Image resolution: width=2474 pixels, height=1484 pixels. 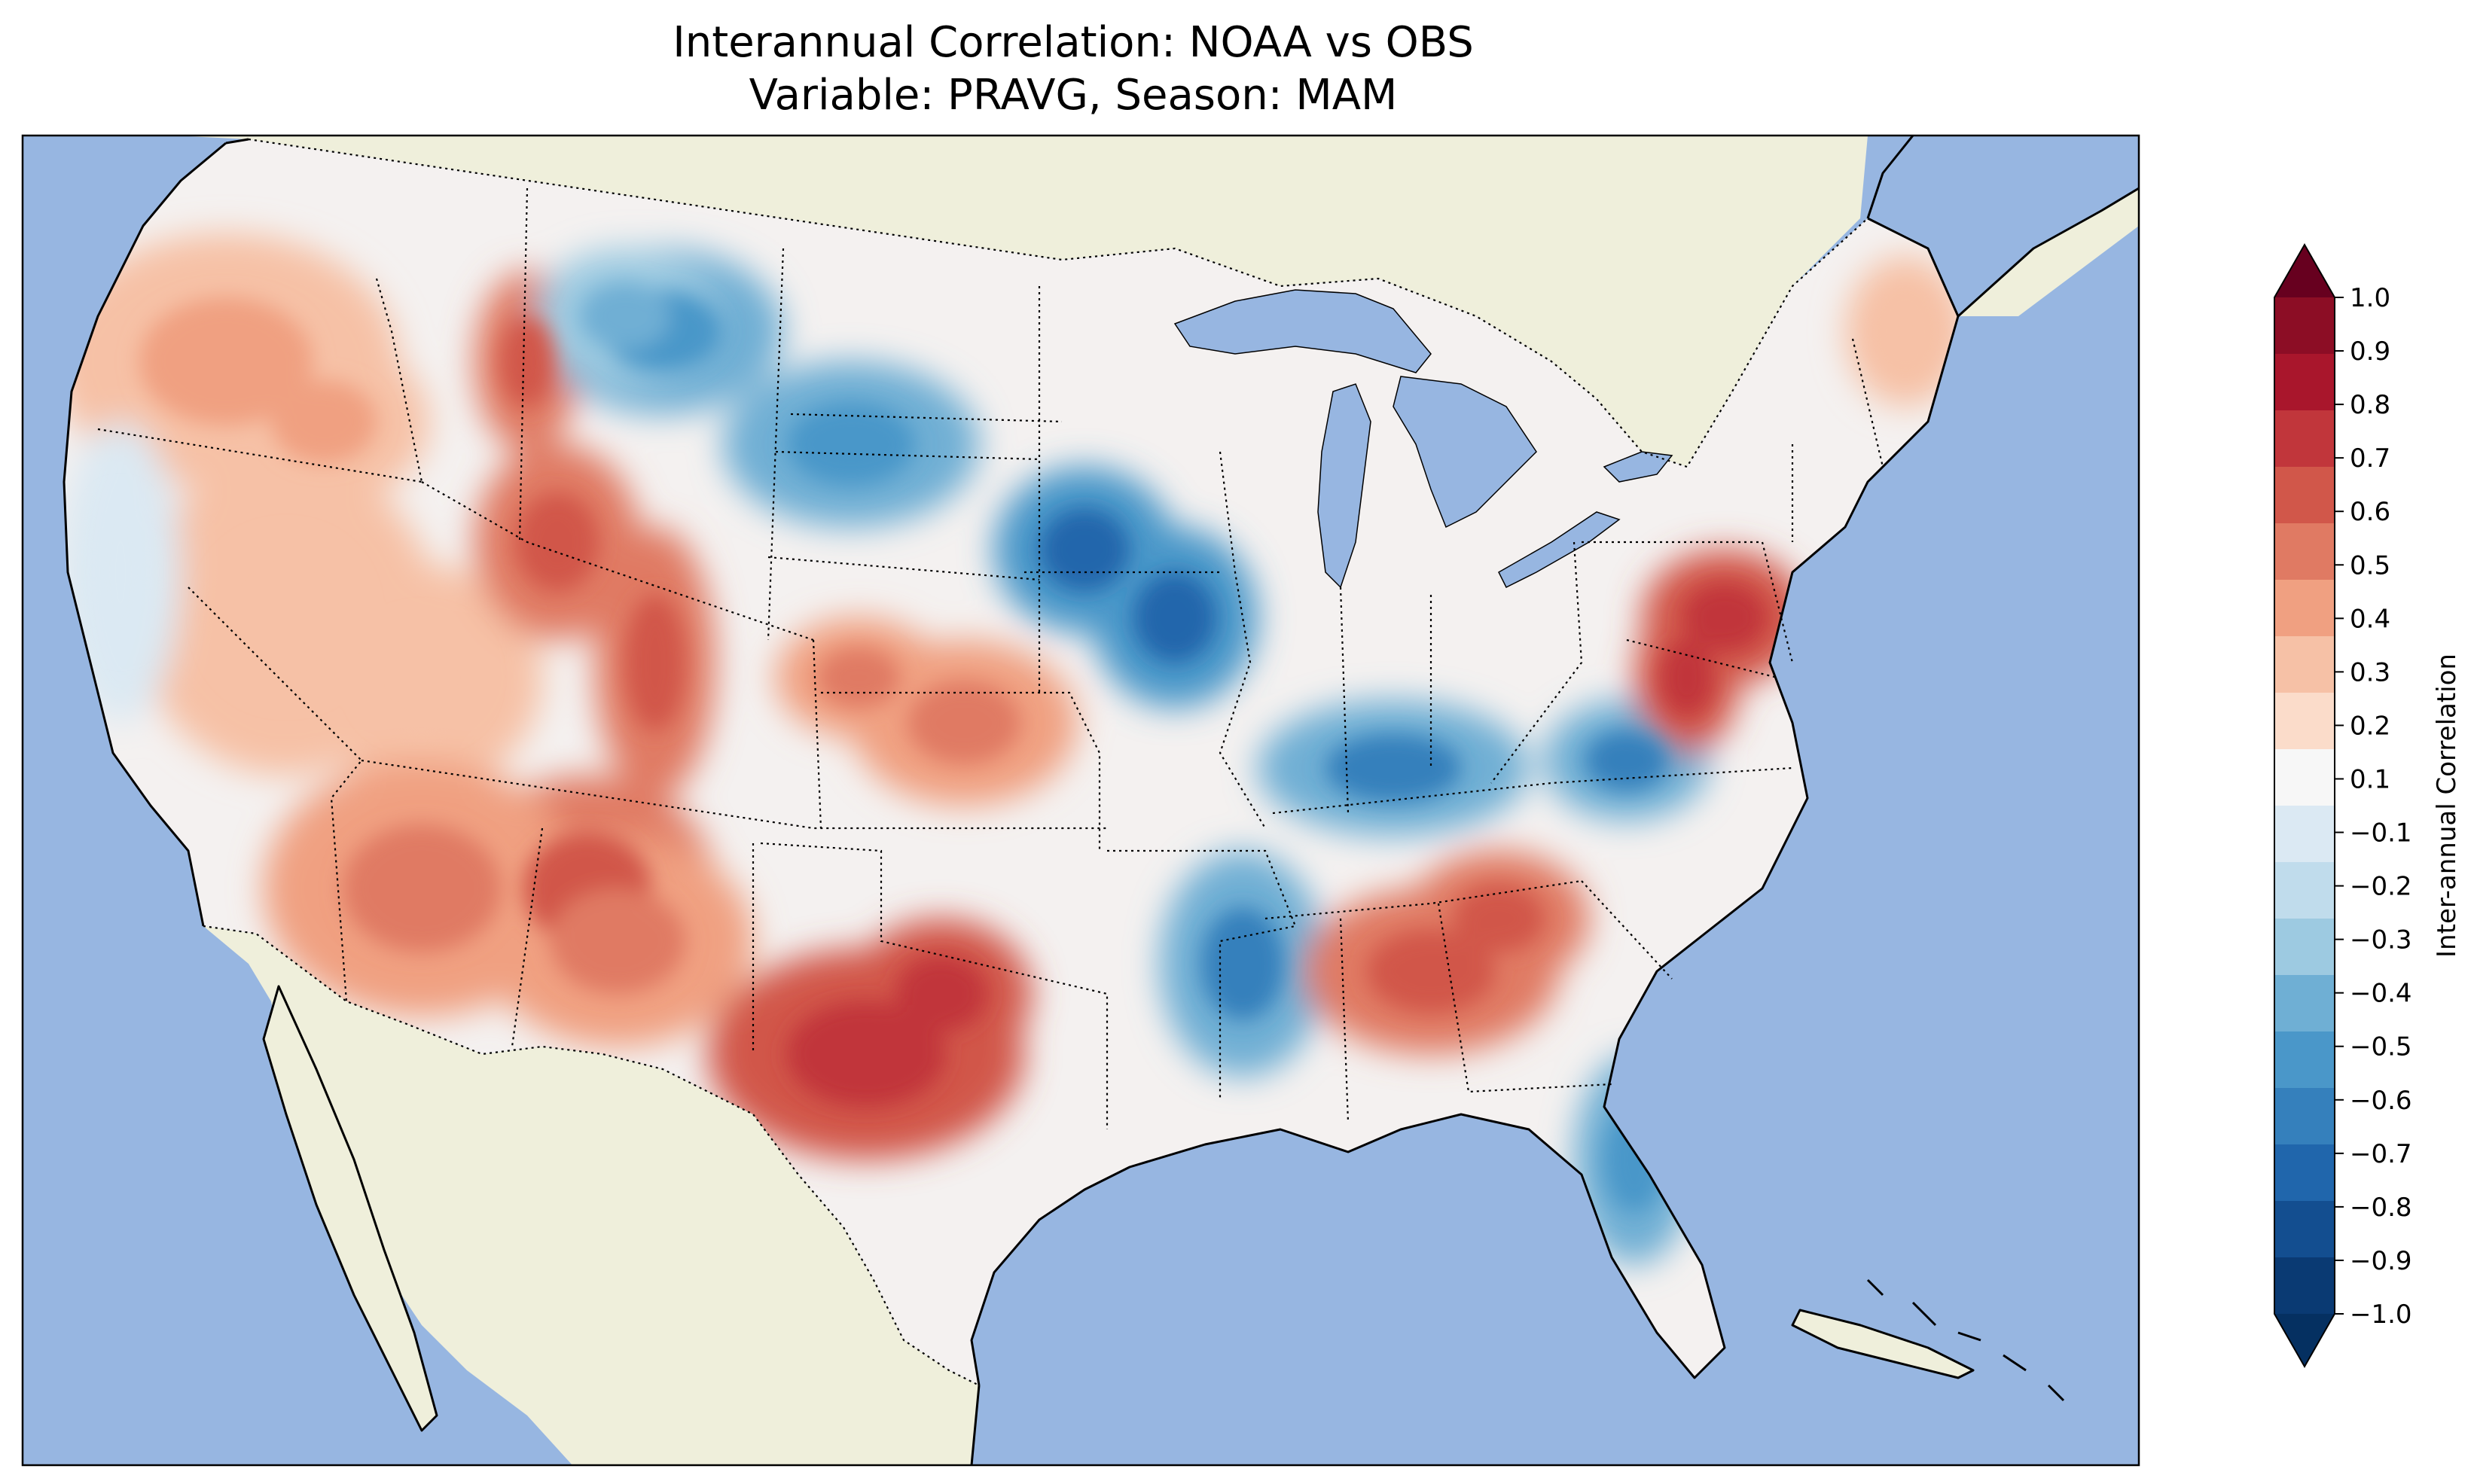 What do you see at coordinates (2381, 833) in the screenshot?
I see `colorbar-tick-label: −0.1` at bounding box center [2381, 833].